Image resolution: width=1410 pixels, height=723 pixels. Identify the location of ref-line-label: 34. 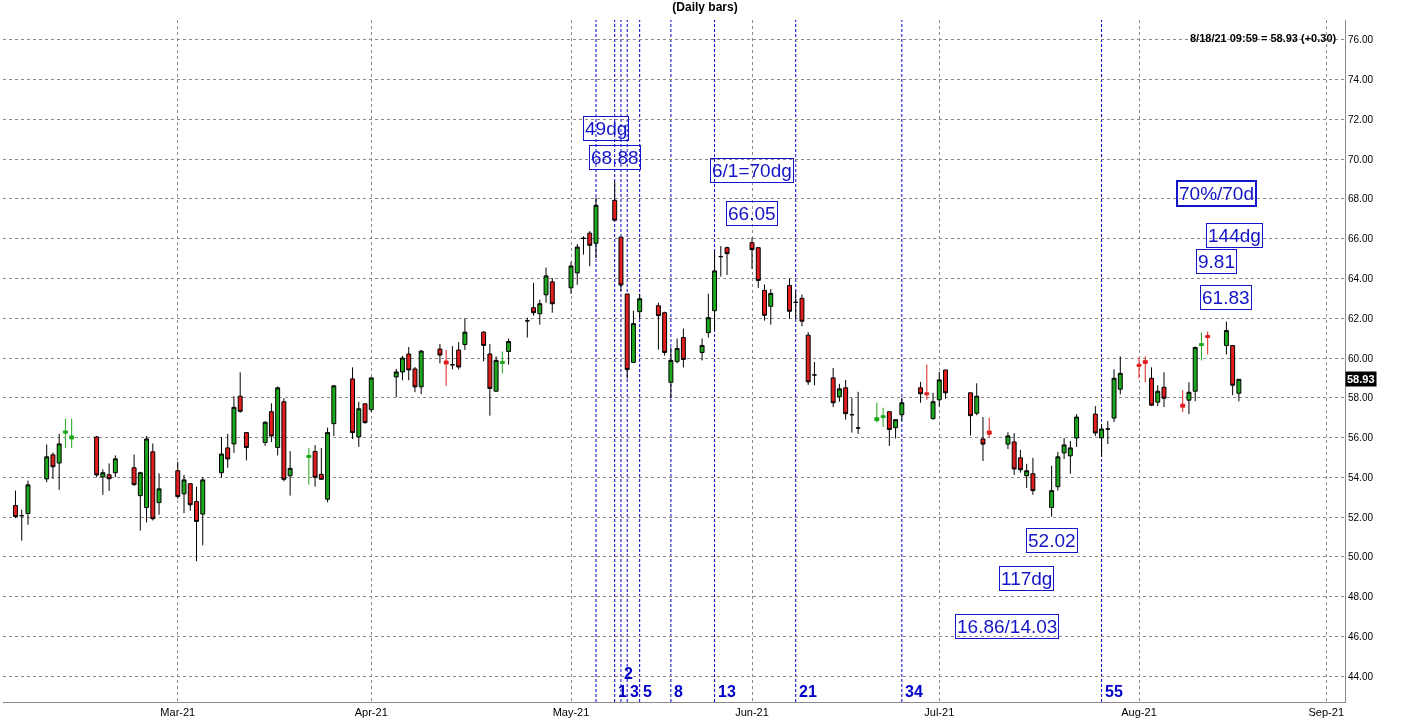
(914, 691).